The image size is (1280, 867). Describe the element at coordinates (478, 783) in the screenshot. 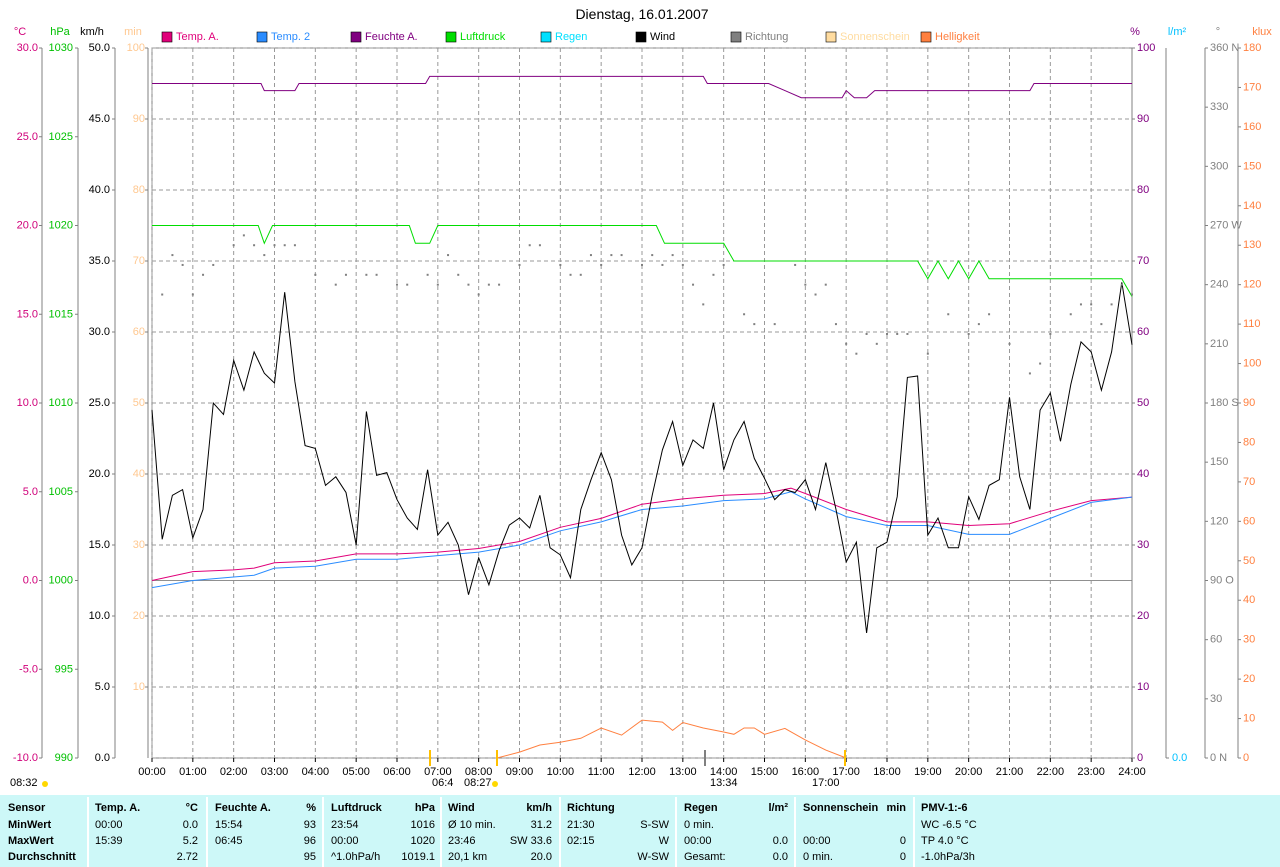

I see `sun-time: 08:27` at that location.